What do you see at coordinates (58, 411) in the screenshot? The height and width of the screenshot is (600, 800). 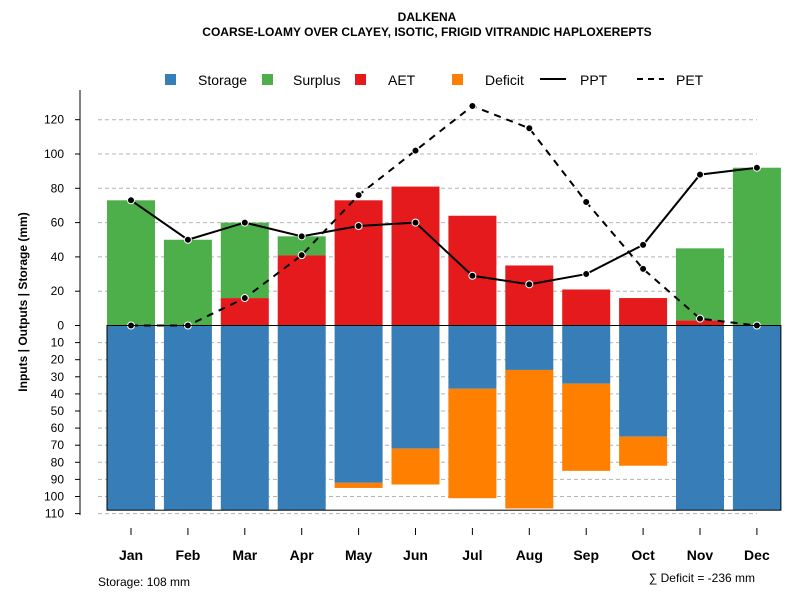 I see `y-tick-label-lower: 50` at bounding box center [58, 411].